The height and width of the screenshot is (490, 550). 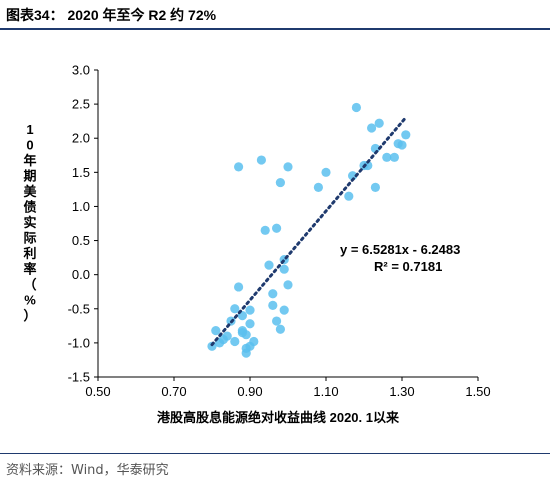 I want to click on y-axis-title-char: 美, so click(x=30, y=191).